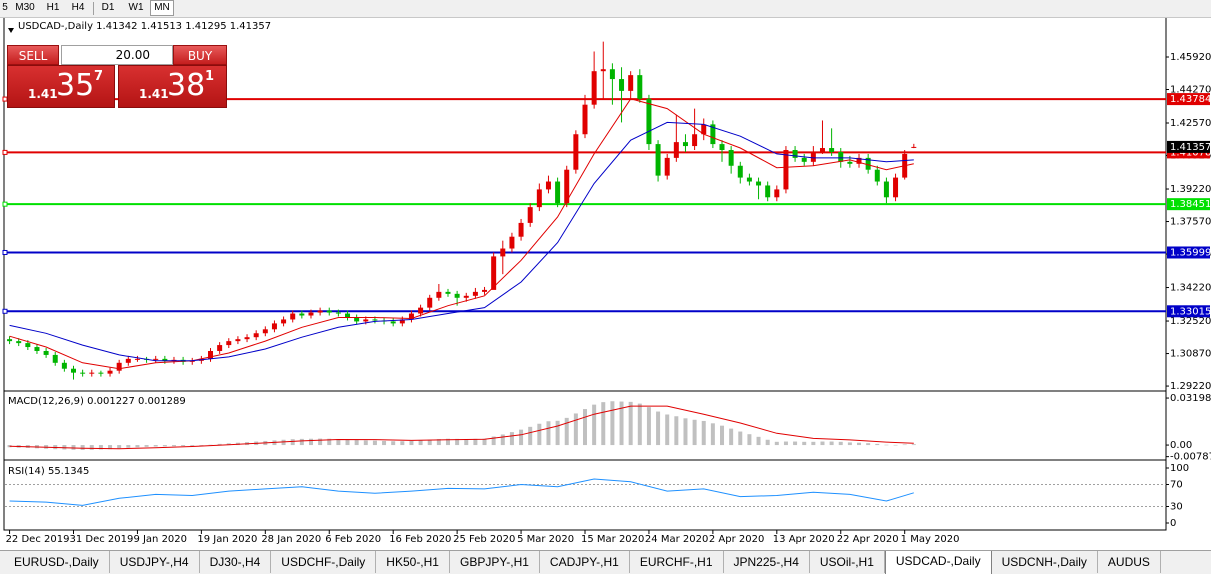 The height and width of the screenshot is (574, 1211). I want to click on chart-tab: HK50-,H1, so click(413, 562).